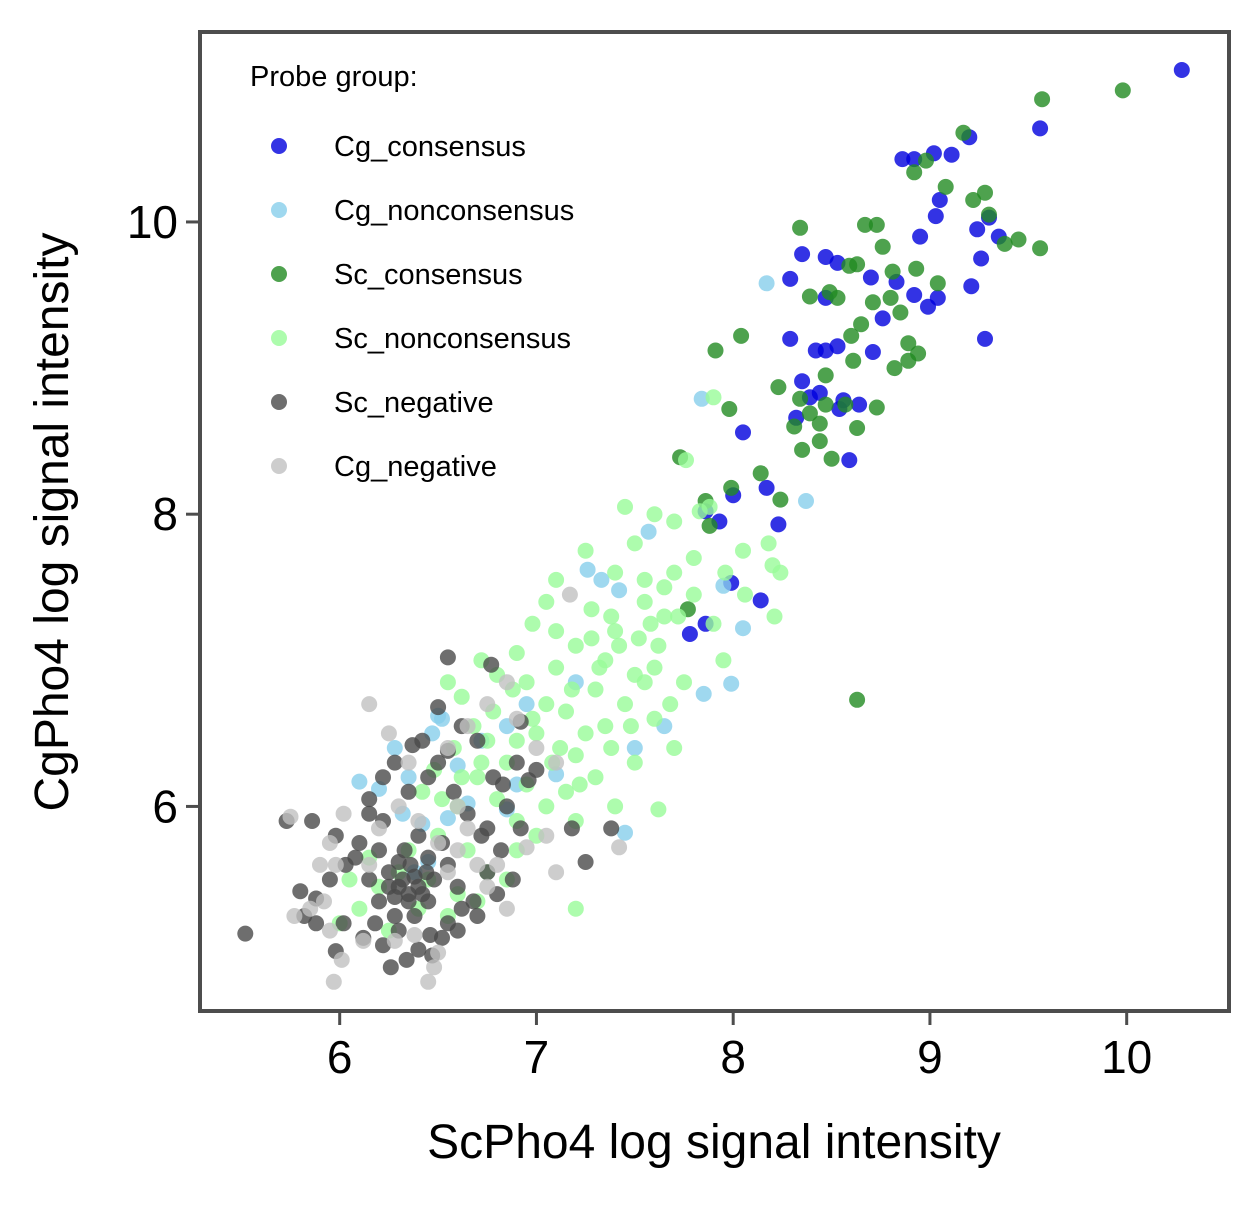  What do you see at coordinates (165, 806) in the screenshot?
I see `y-tick-label: 6` at bounding box center [165, 806].